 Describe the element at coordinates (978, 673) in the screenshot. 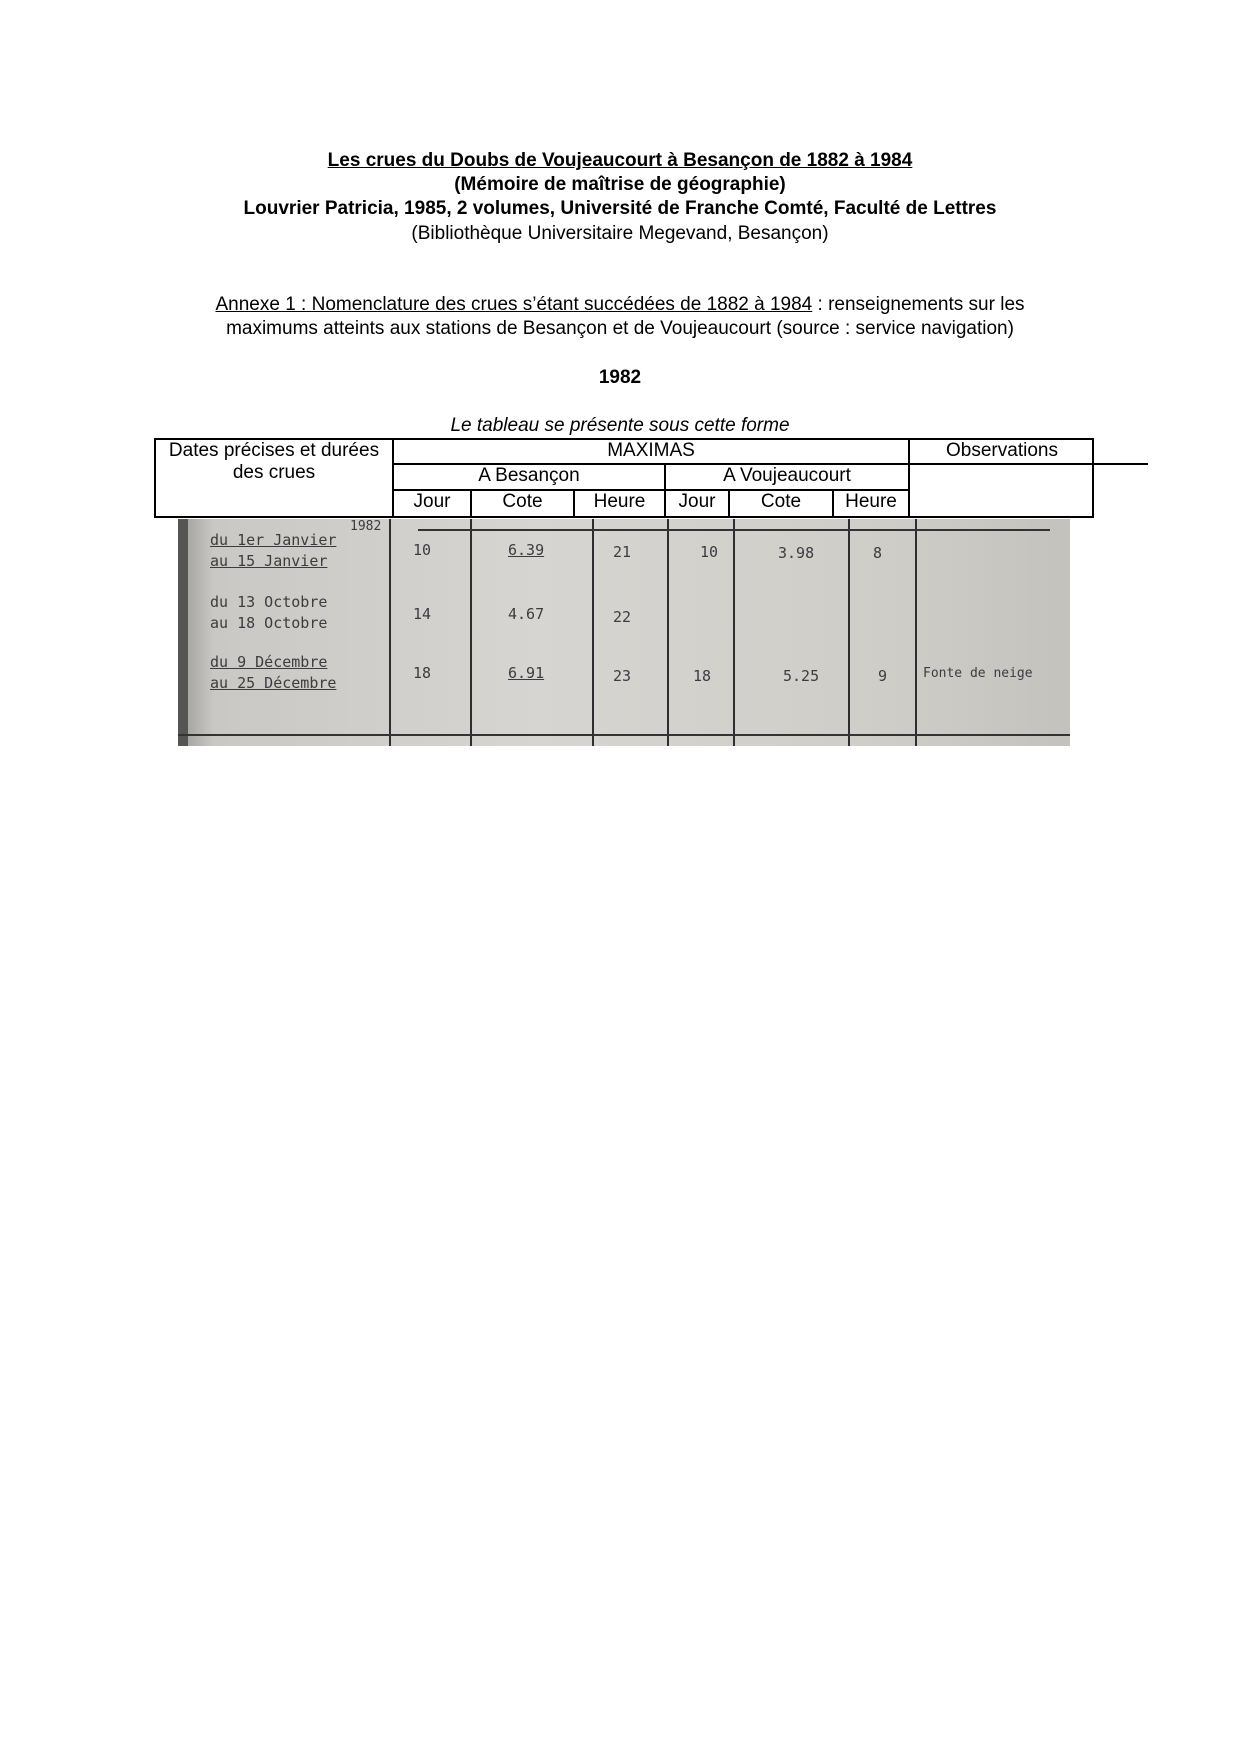

I see `observation: Fonte de neige` at that location.